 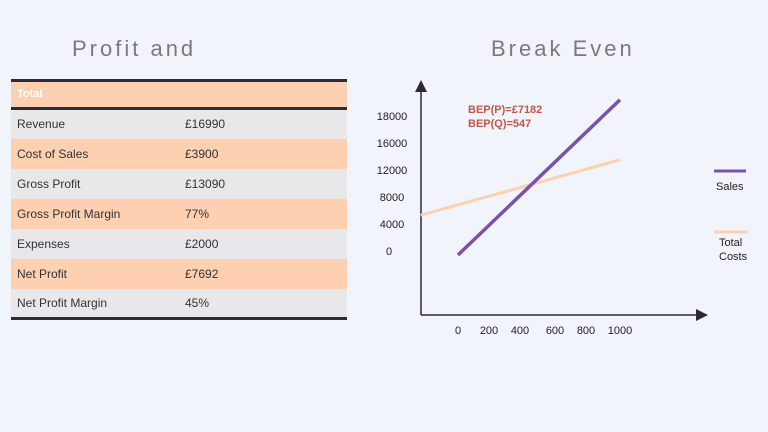 I want to click on x-tick-label: 600, so click(x=555, y=331).